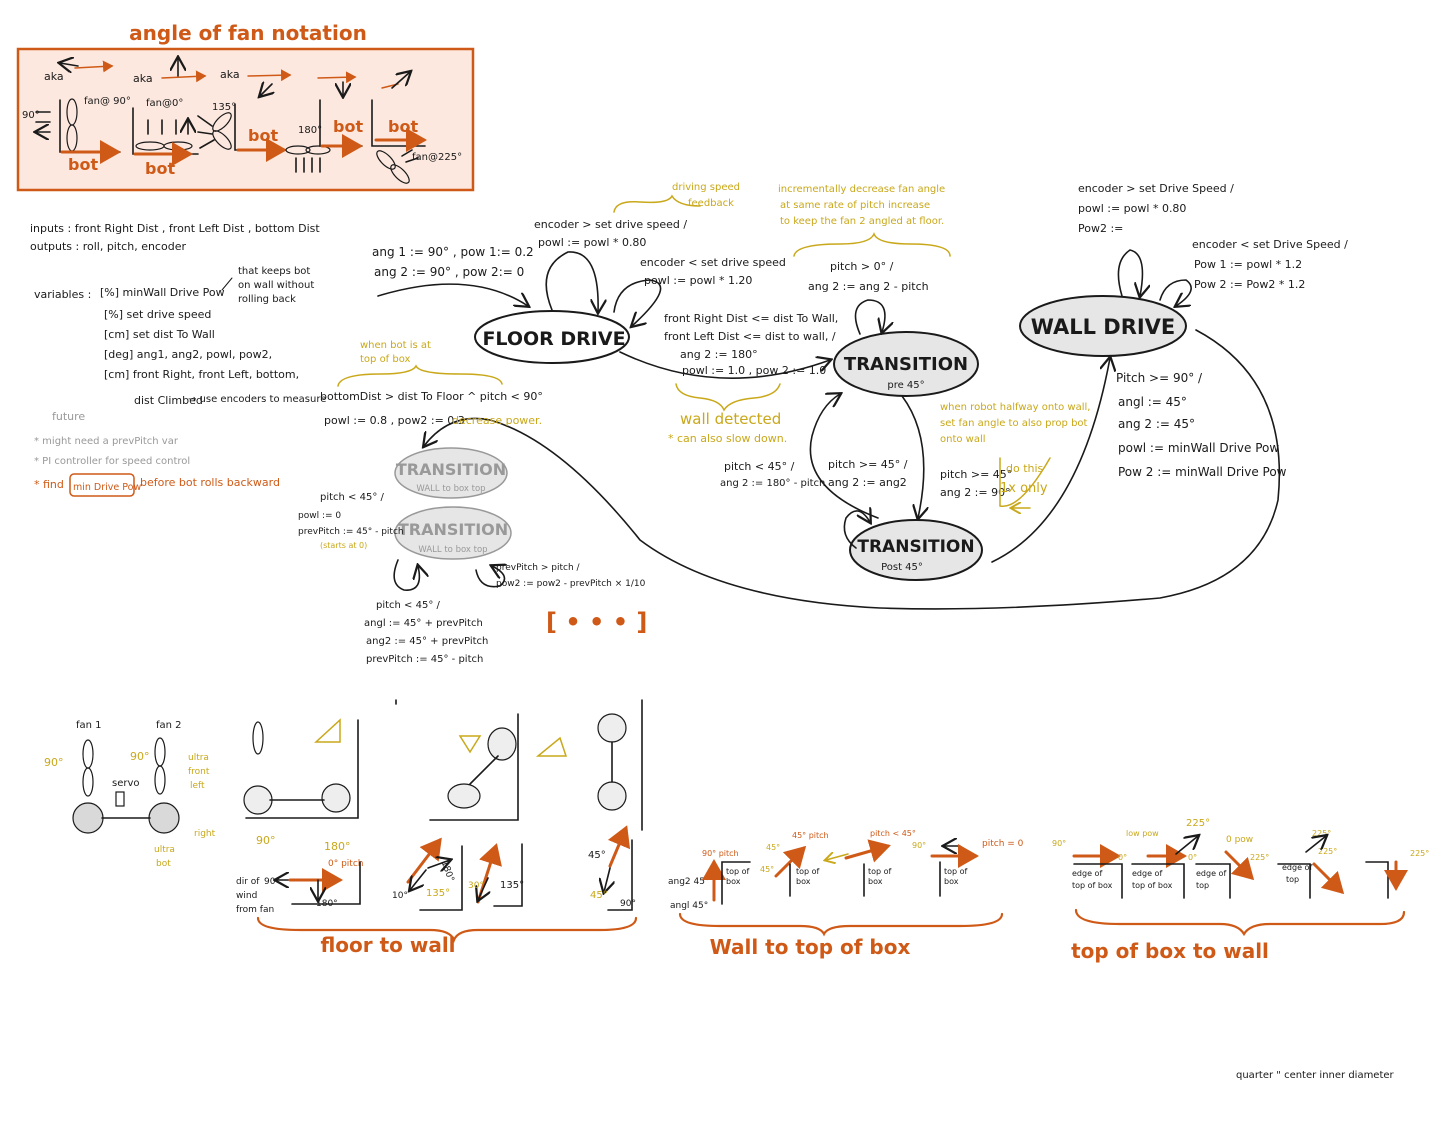 This screenshot has width=1452, height=1122. I want to click on tbw-edge-d1: edge of, so click(1297, 867).